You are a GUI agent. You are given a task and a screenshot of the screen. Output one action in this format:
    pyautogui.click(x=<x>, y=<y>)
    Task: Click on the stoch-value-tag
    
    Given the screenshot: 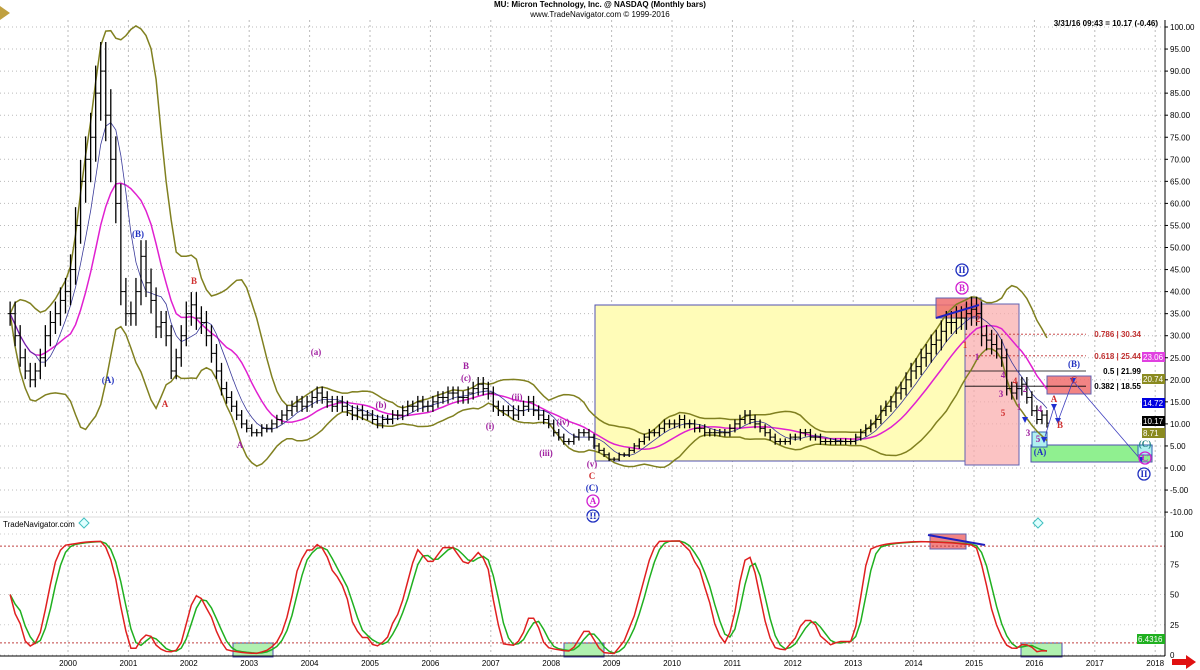 What is the action you would take?
    pyautogui.click(x=1151, y=639)
    